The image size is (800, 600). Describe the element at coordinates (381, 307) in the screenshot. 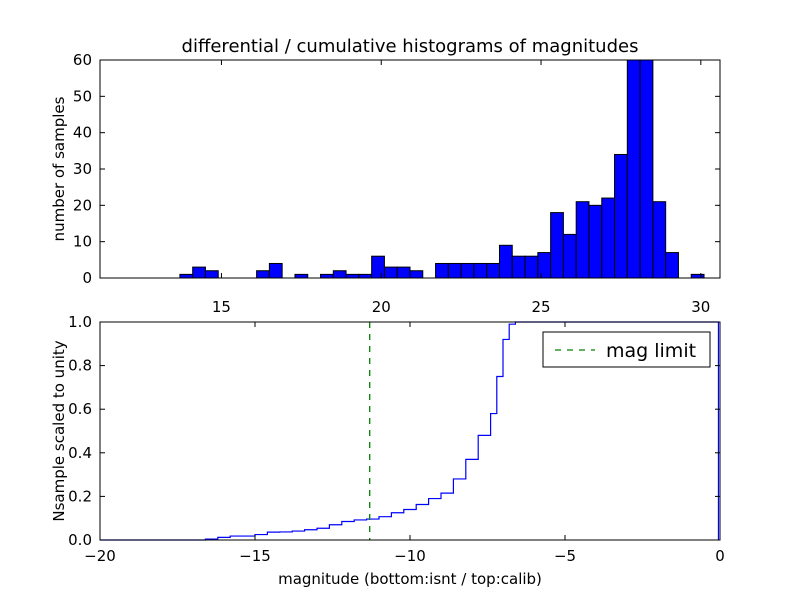

I see `x-tick-label: 20` at that location.